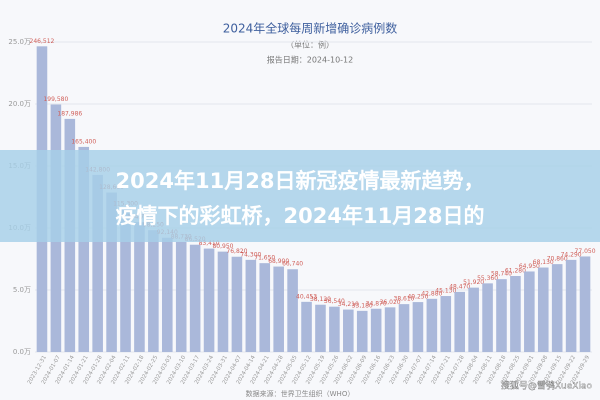 The height and width of the screenshot is (400, 600). I want to click on value-label: 80,950, so click(222, 246).